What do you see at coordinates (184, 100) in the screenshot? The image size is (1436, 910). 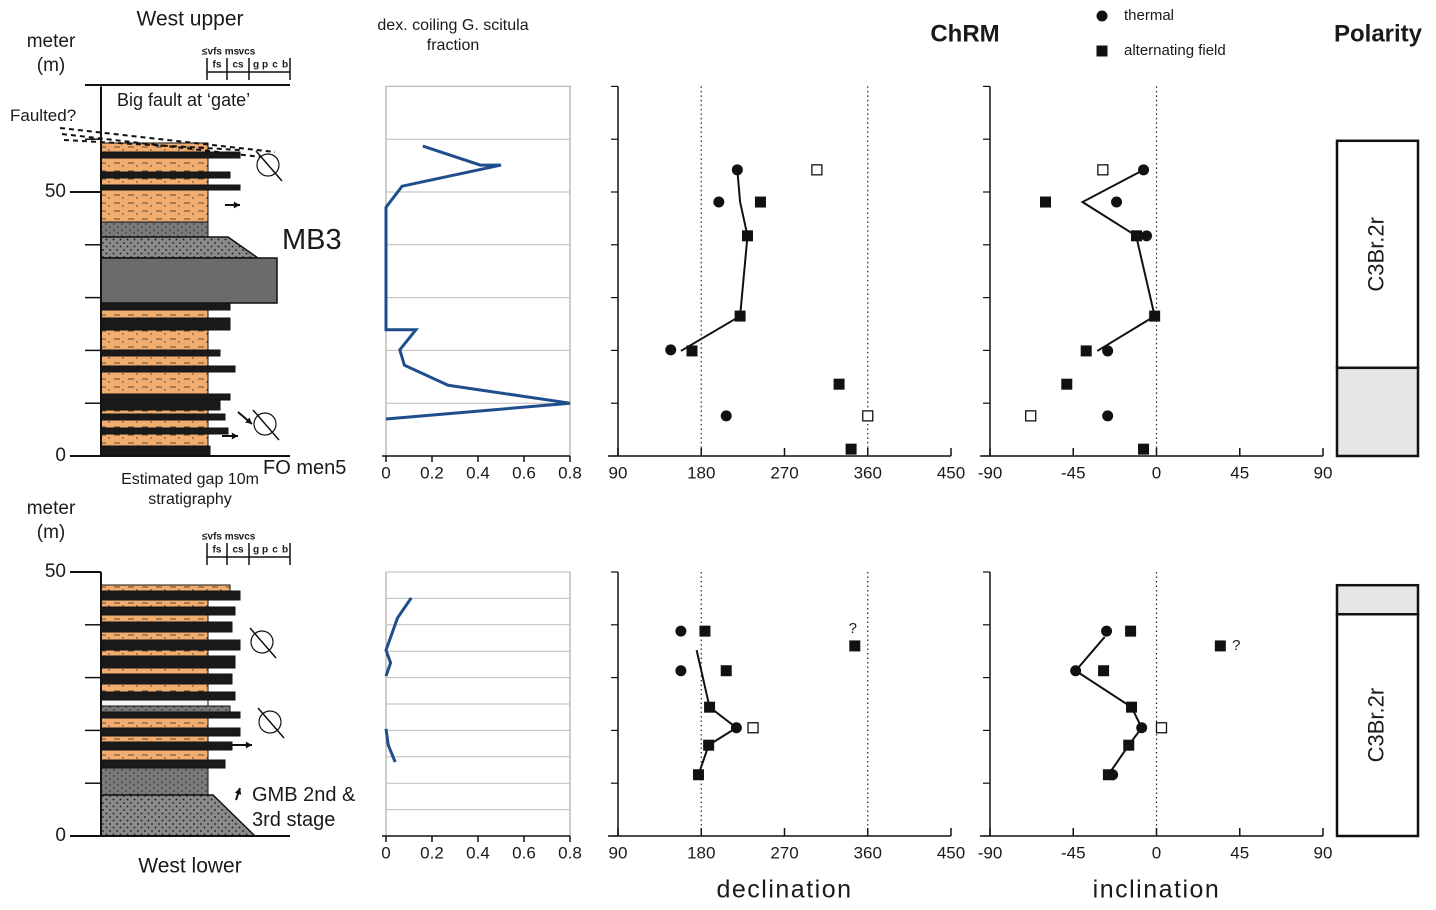 I see `annotation: Big fault at ‘gate’` at bounding box center [184, 100].